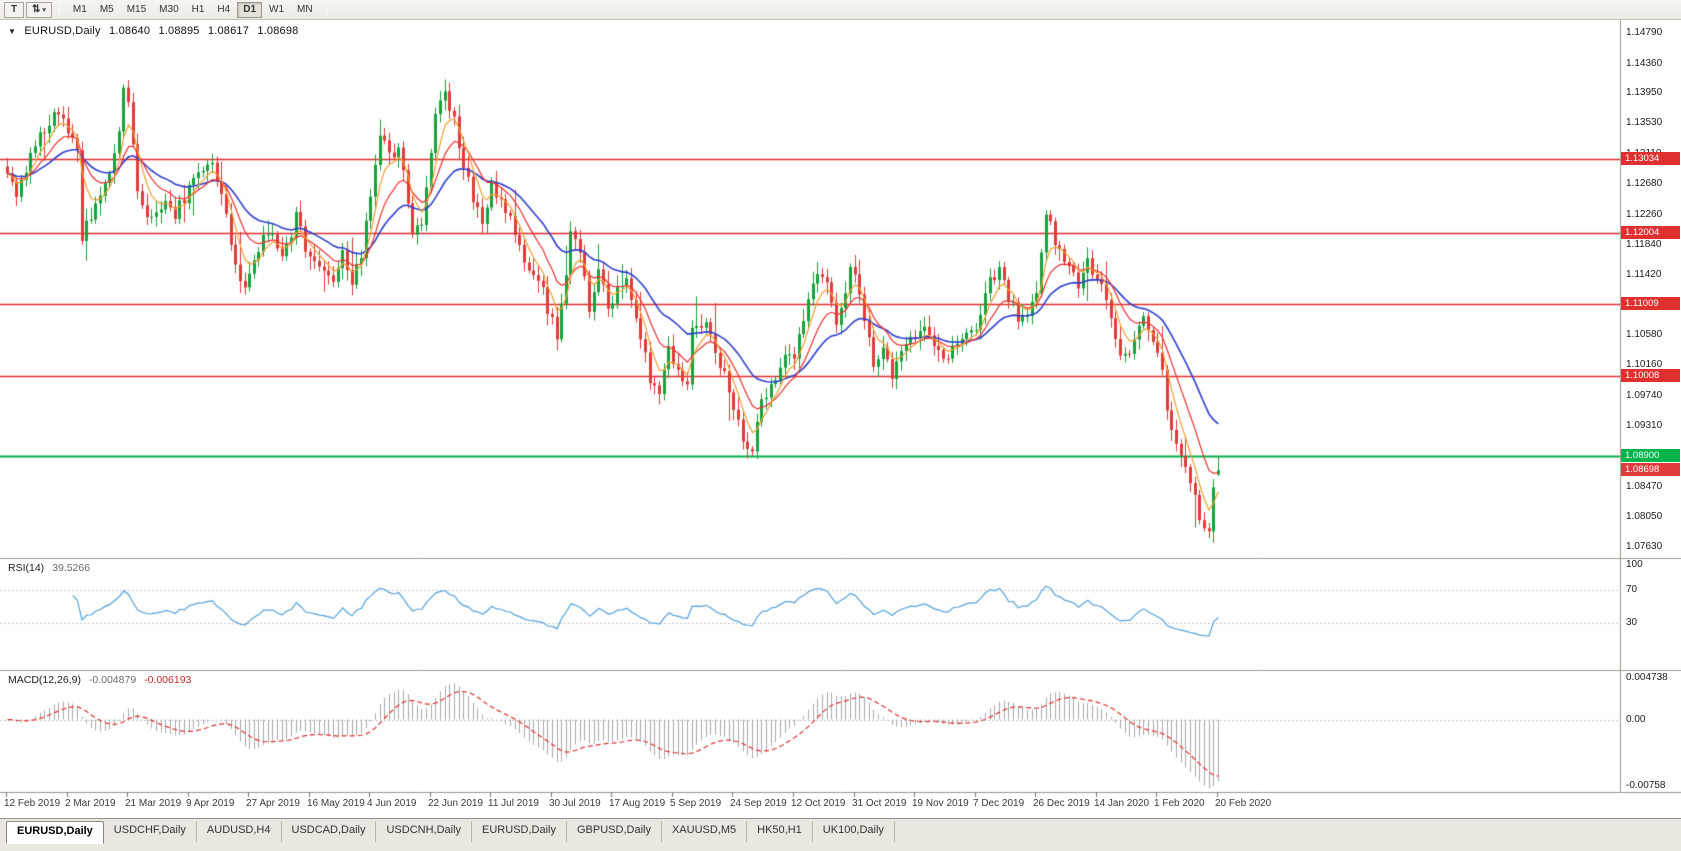 Image resolution: width=1681 pixels, height=851 pixels. Describe the element at coordinates (1644, 92) in the screenshot. I see `price-axis-label: 1.13950` at that location.